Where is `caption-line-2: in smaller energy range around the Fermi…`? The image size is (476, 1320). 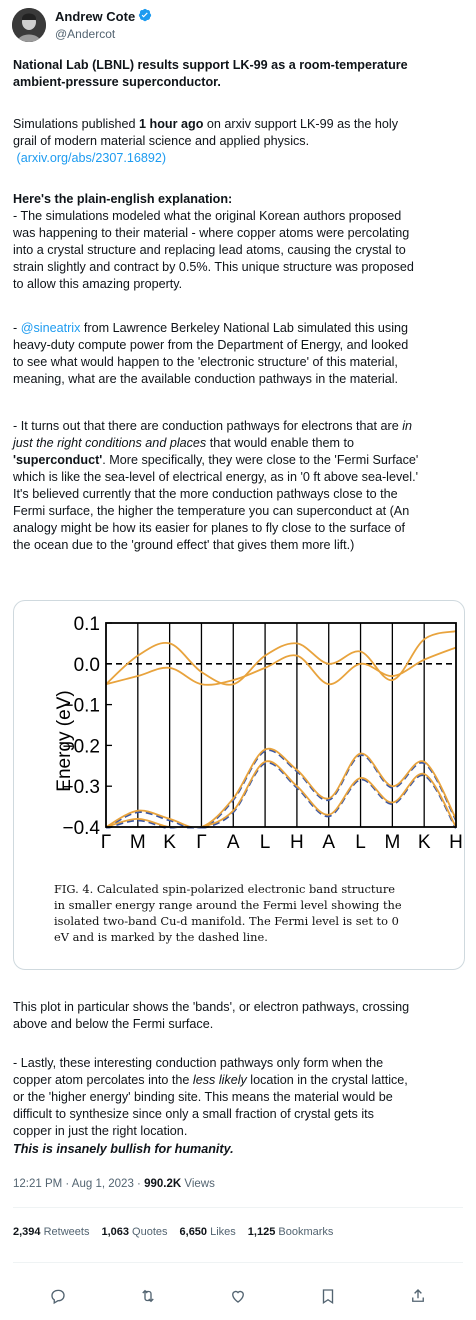
caption-line-2: in smaller energy range around the Fermi… is located at coordinates (228, 905).